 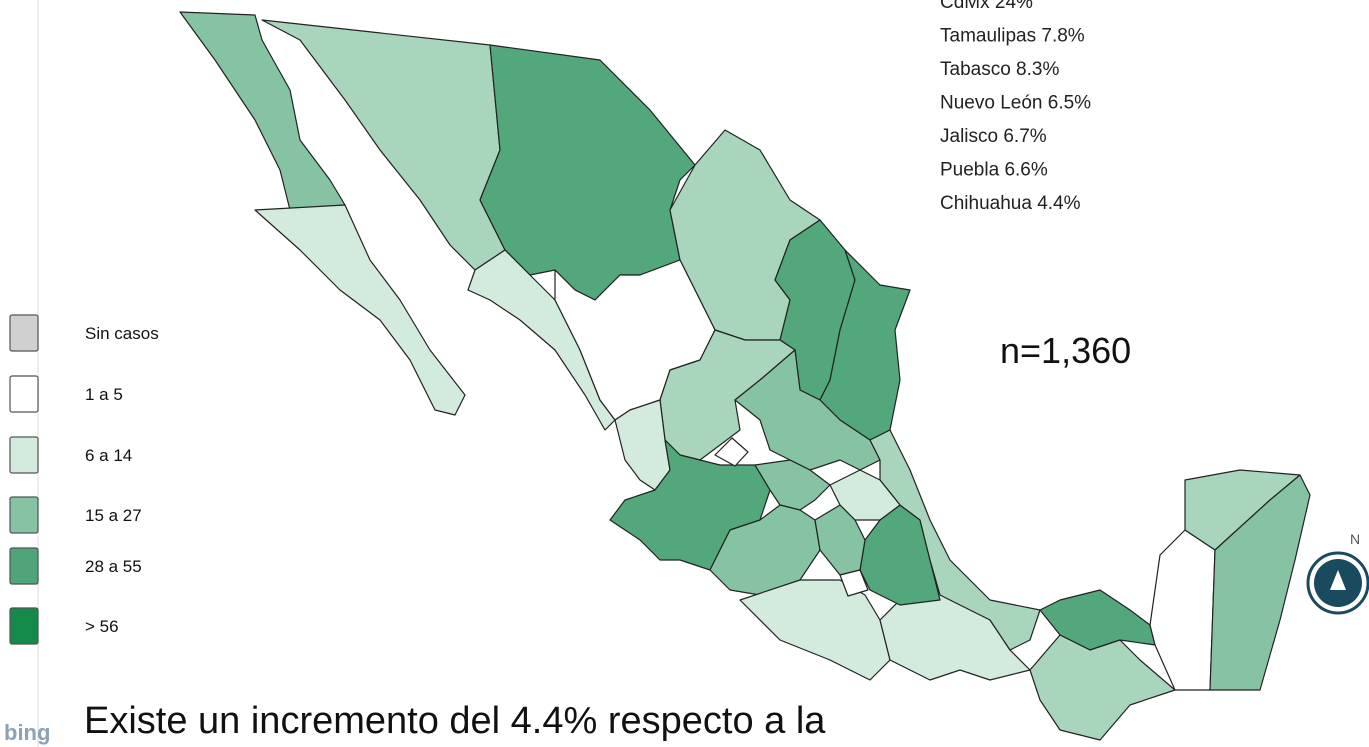 What do you see at coordinates (854, 583) in the screenshot?
I see `morelos` at bounding box center [854, 583].